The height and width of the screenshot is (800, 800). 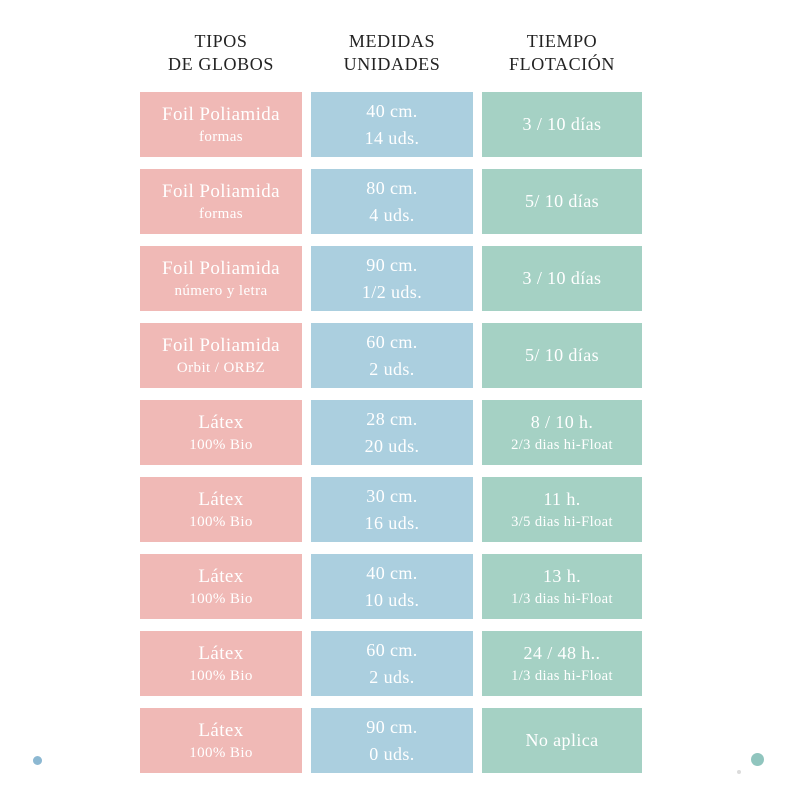 I want to click on cell-sub-text: 4 uds., so click(x=392, y=214).